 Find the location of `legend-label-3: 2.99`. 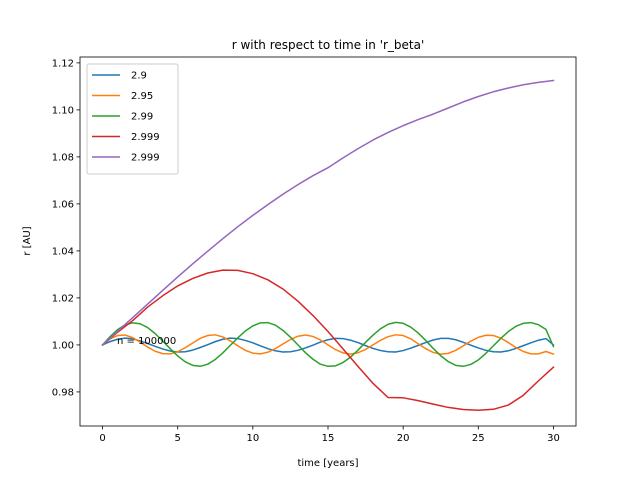

legend-label-3: 2.99 is located at coordinates (142, 117).